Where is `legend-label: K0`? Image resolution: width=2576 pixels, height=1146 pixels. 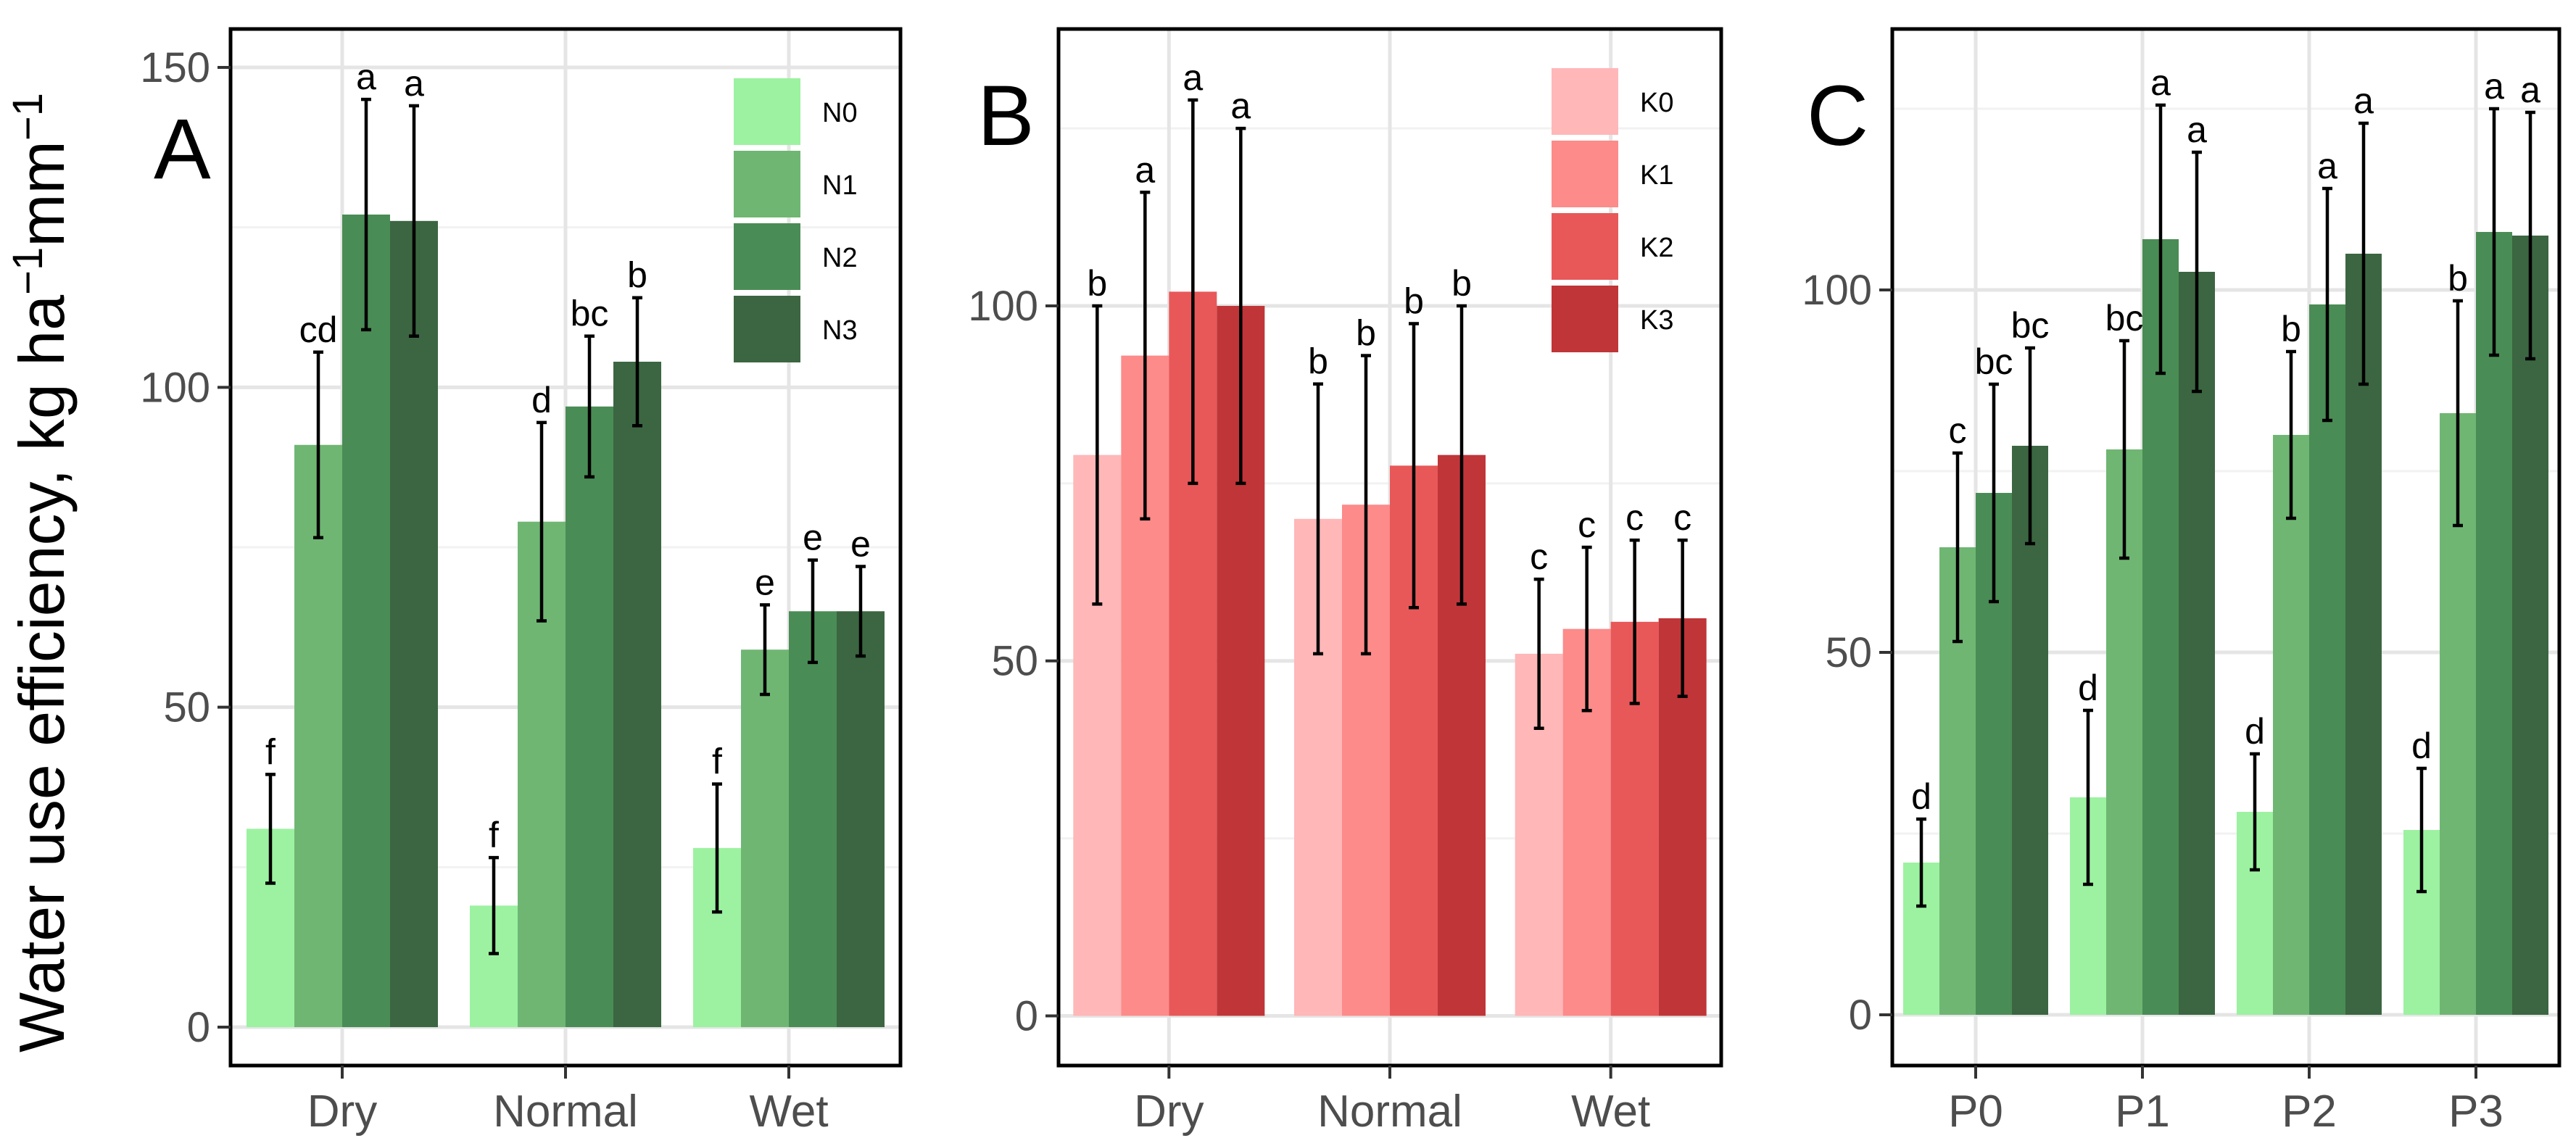 legend-label: K0 is located at coordinates (1657, 103).